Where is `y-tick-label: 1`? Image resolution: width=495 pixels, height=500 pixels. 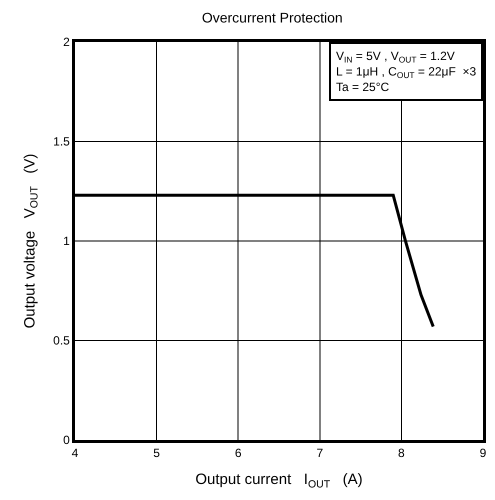 y-tick-label: 1 is located at coordinates (66, 241).